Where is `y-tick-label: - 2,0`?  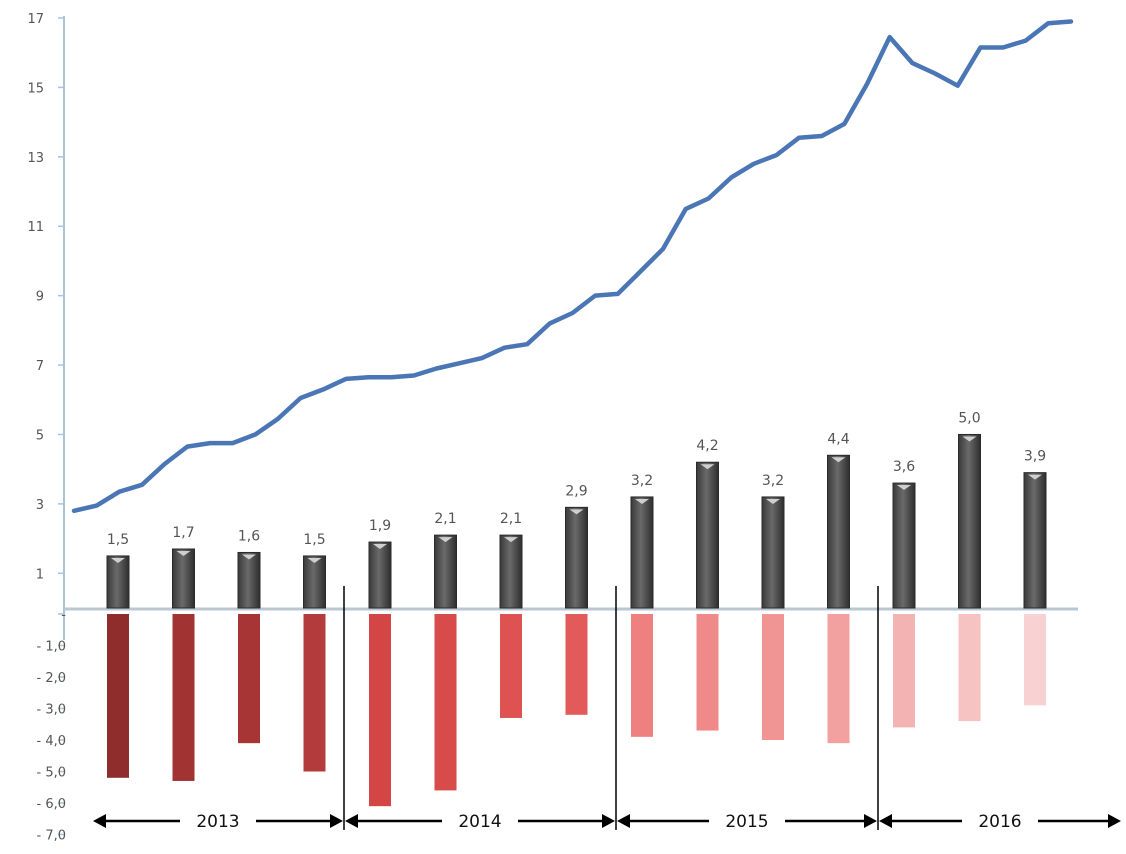 y-tick-label: - 2,0 is located at coordinates (52, 678).